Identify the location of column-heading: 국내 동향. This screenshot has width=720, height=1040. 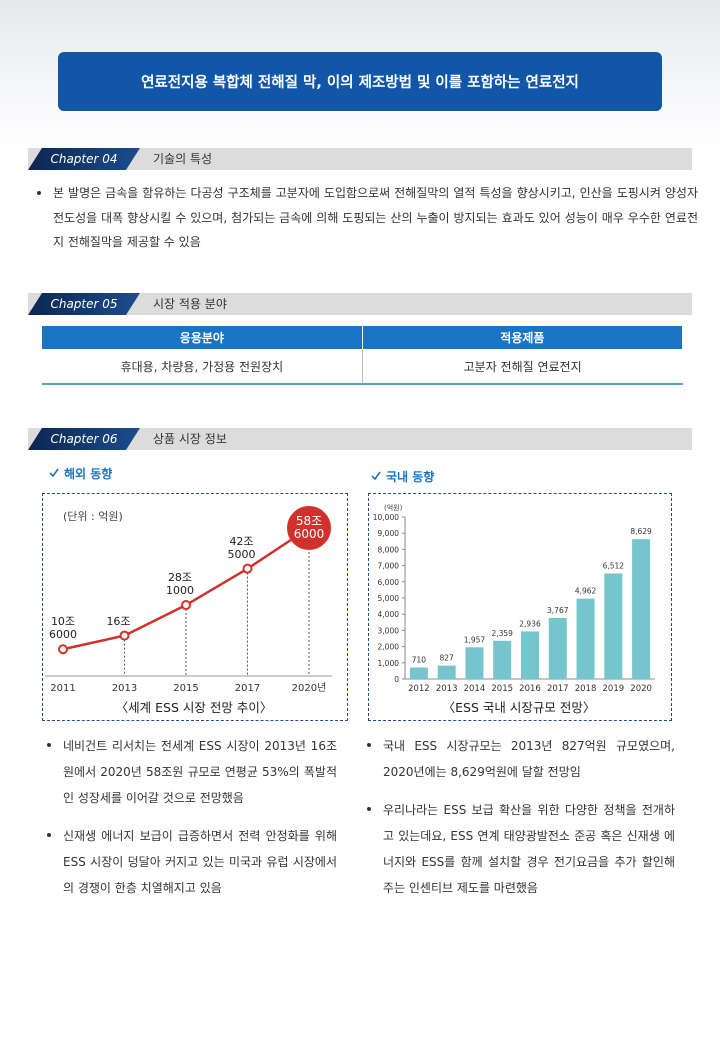
(410, 477).